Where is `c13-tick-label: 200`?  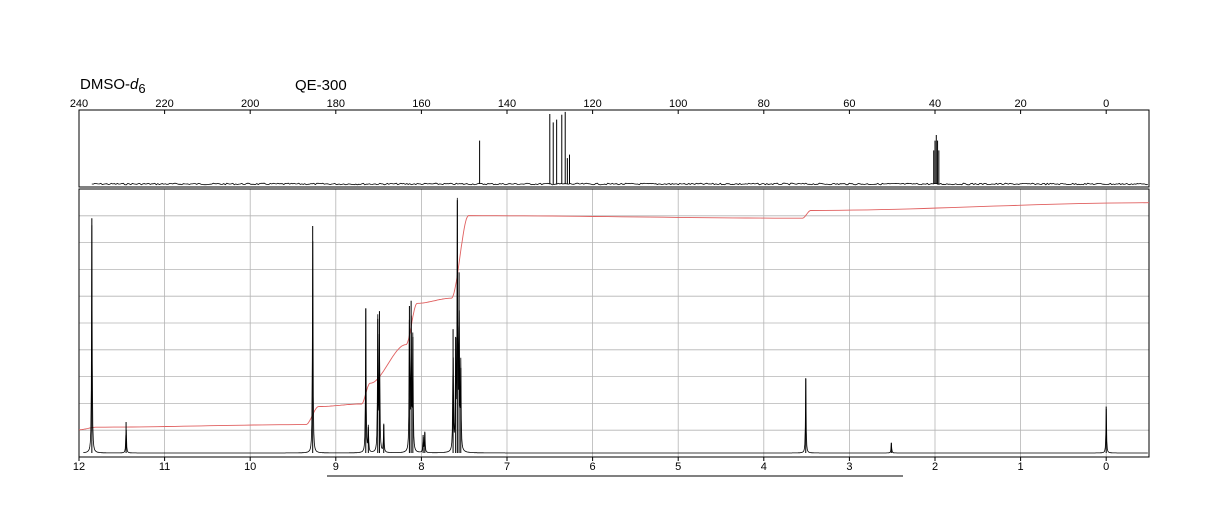
c13-tick-label: 200 is located at coordinates (250, 104).